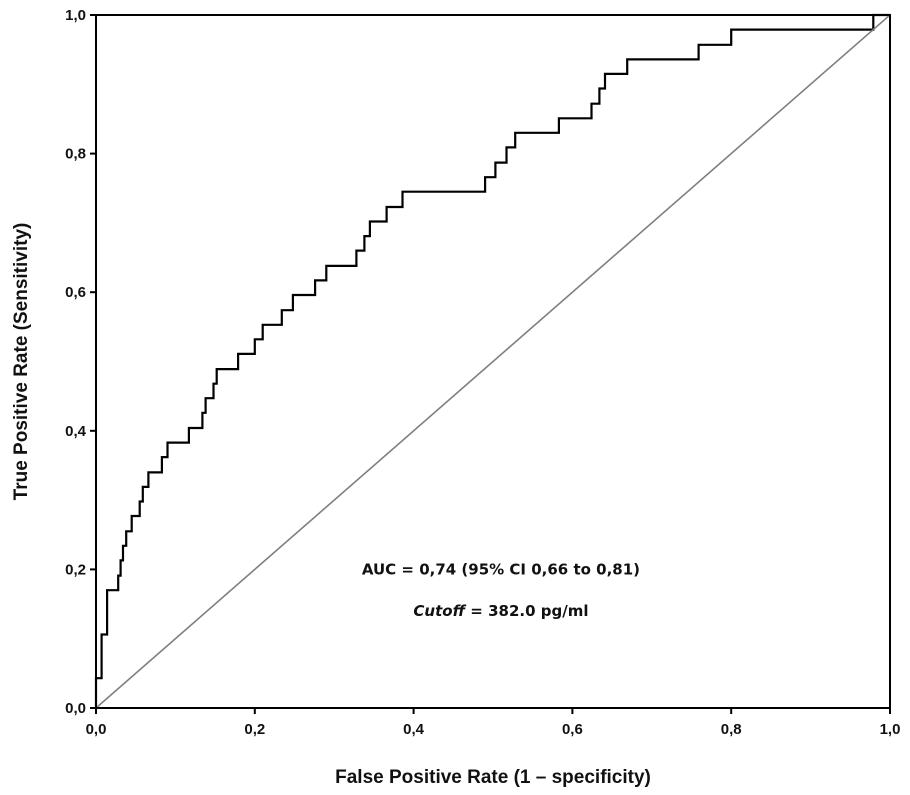  What do you see at coordinates (75, 15) in the screenshot?
I see `y-tick-label: 1,0` at bounding box center [75, 15].